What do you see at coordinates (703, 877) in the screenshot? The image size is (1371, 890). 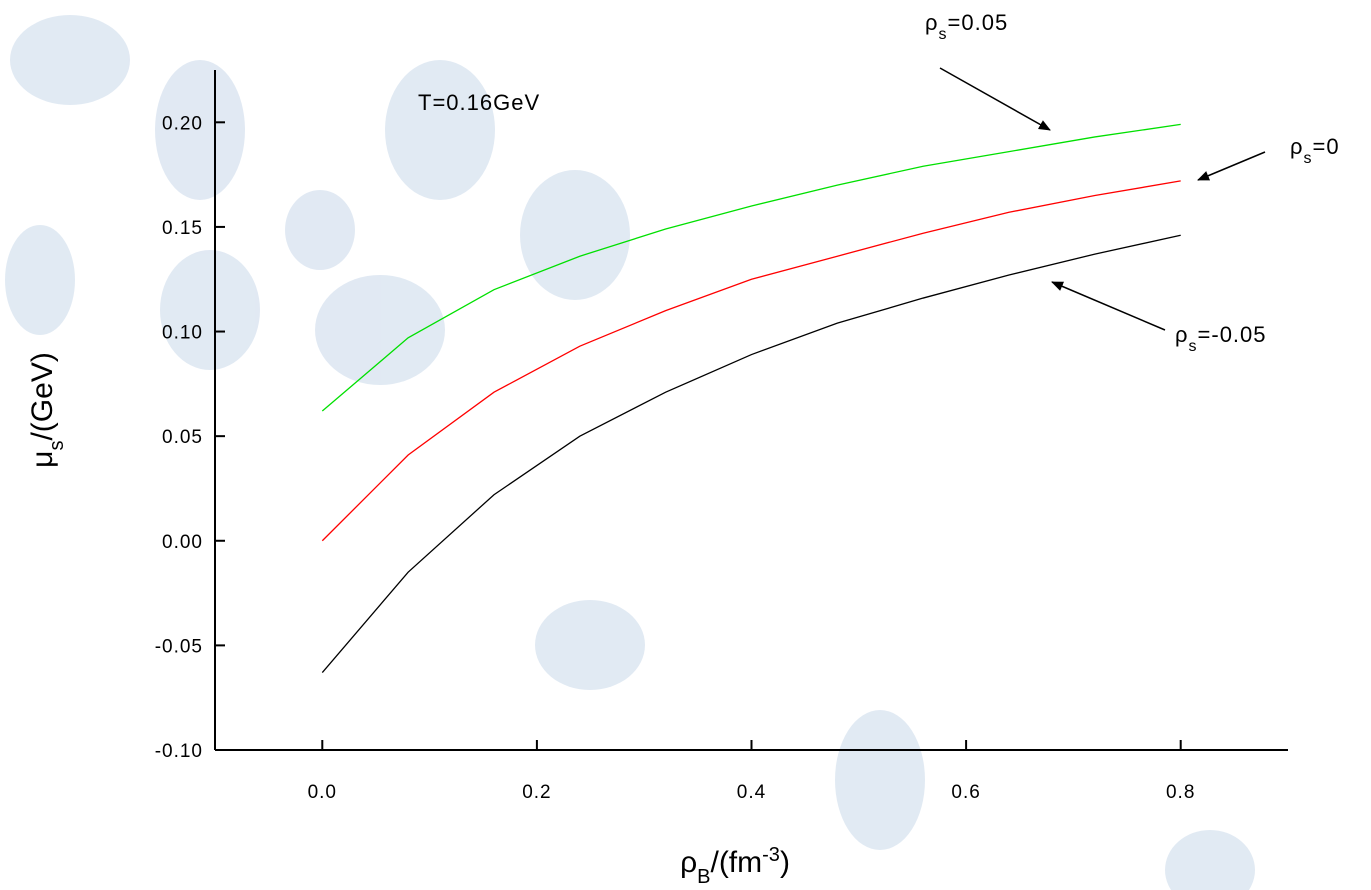 I see `x-axis-label-sub: B` at bounding box center [703, 877].